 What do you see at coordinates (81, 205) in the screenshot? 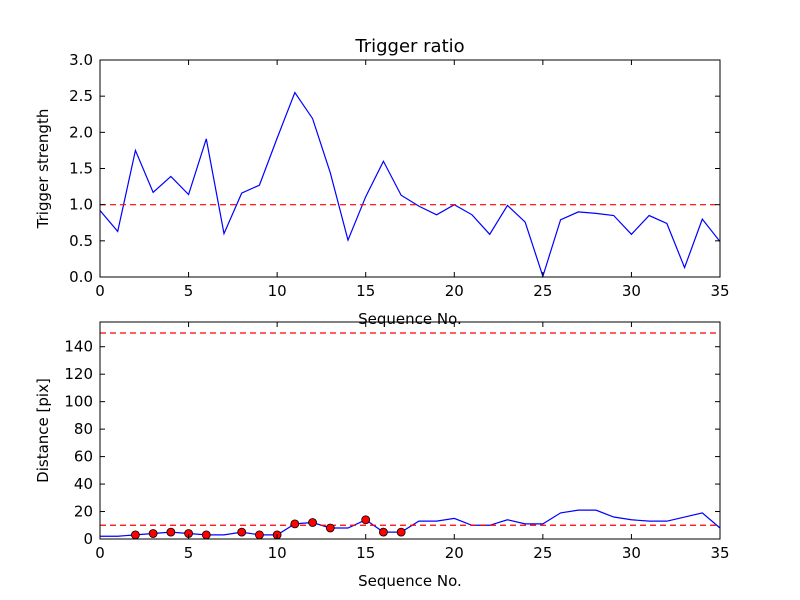
I see `y-tick-label: 1.0` at bounding box center [81, 205].